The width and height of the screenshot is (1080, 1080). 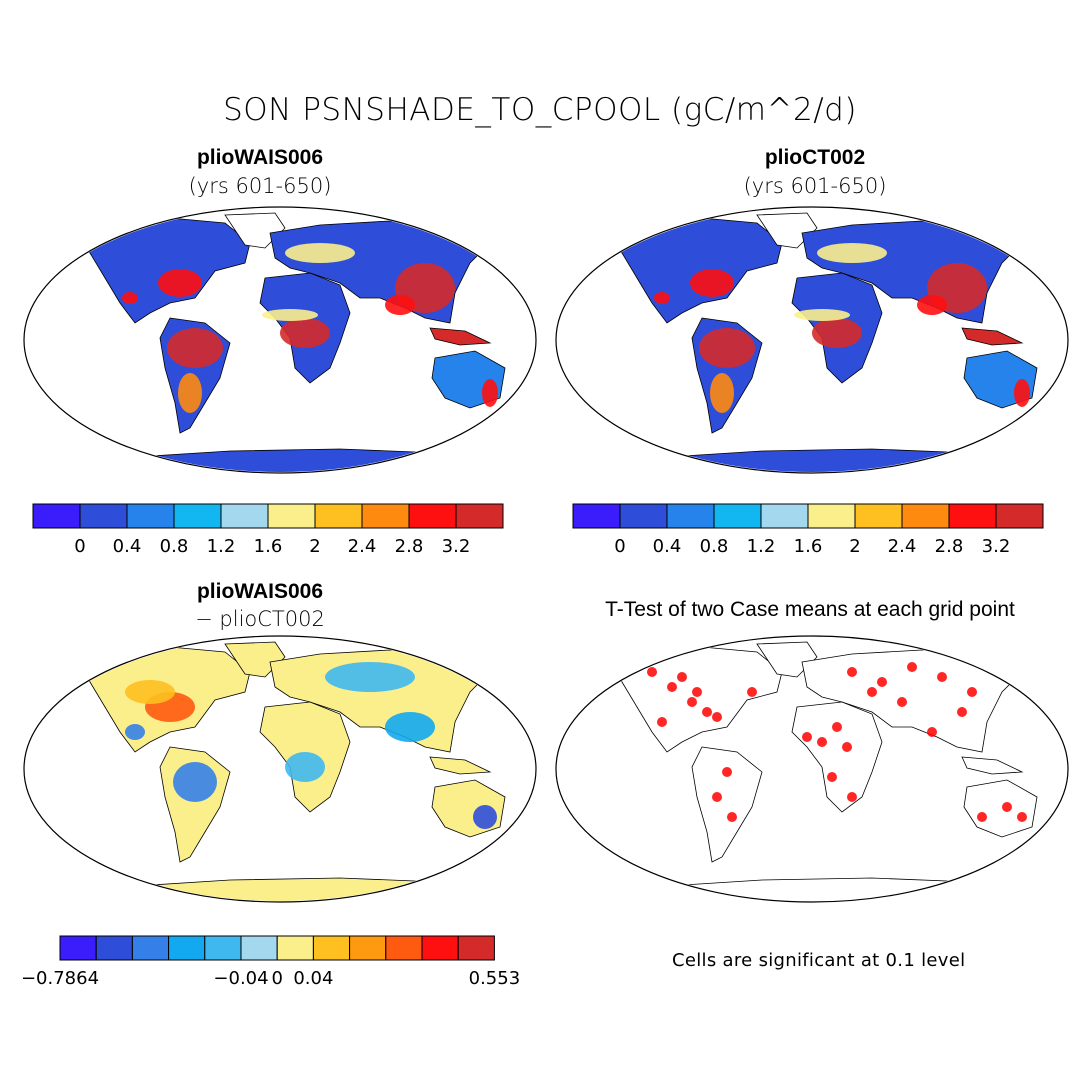 I want to click on colorbar-tick-label: 3.2, so click(x=456, y=546).